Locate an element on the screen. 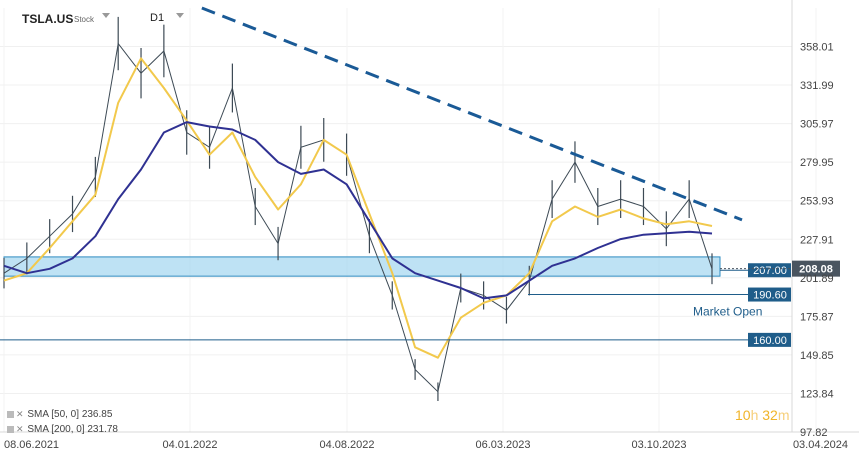 The height and width of the screenshot is (466, 859). level-207-label: 207.00 is located at coordinates (770, 271).